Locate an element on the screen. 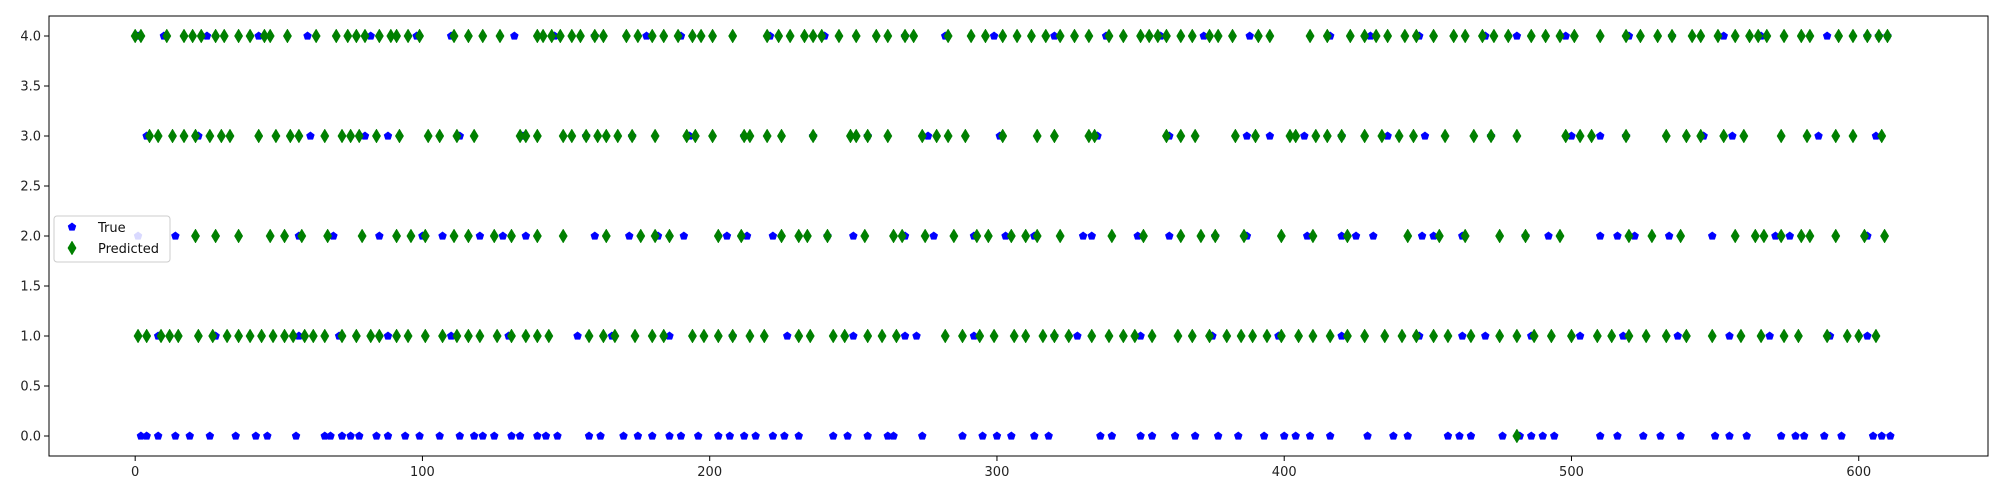 Image resolution: width=2000 pixels, height=500 pixels. x-tick-label: 200 is located at coordinates (709, 472).